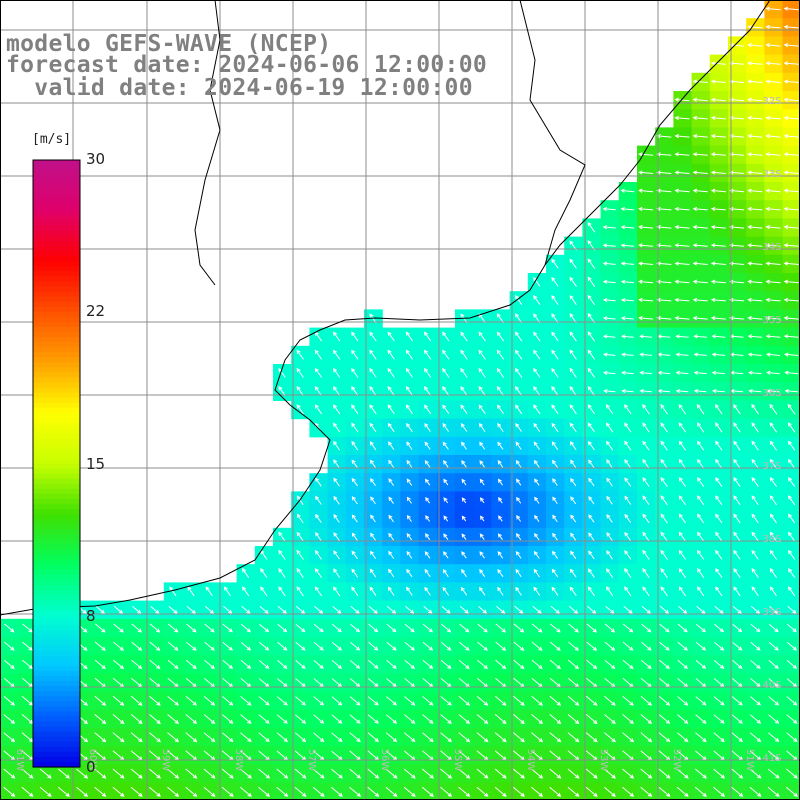  Describe the element at coordinates (91, 767) in the screenshot. I see `colorbar-tick-0: 0` at that location.